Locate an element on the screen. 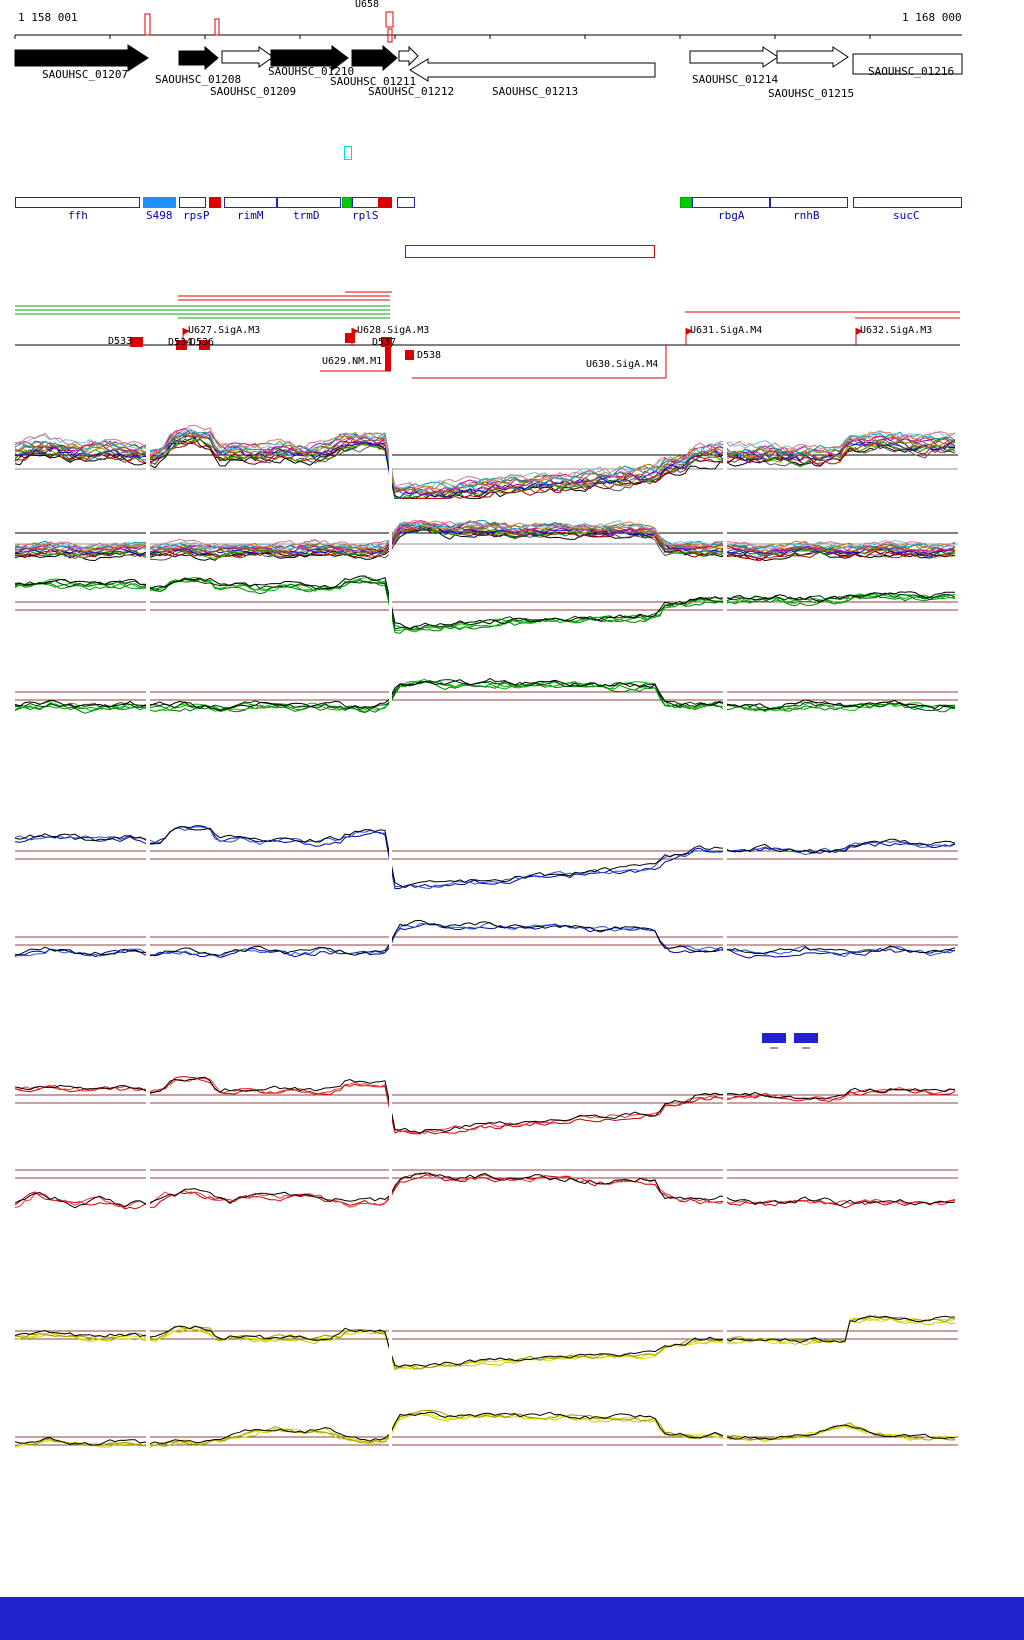 The image size is (1024, 1640). gene-label-saouhsc-01214: SAOUHSC_01214 is located at coordinates (735, 79).